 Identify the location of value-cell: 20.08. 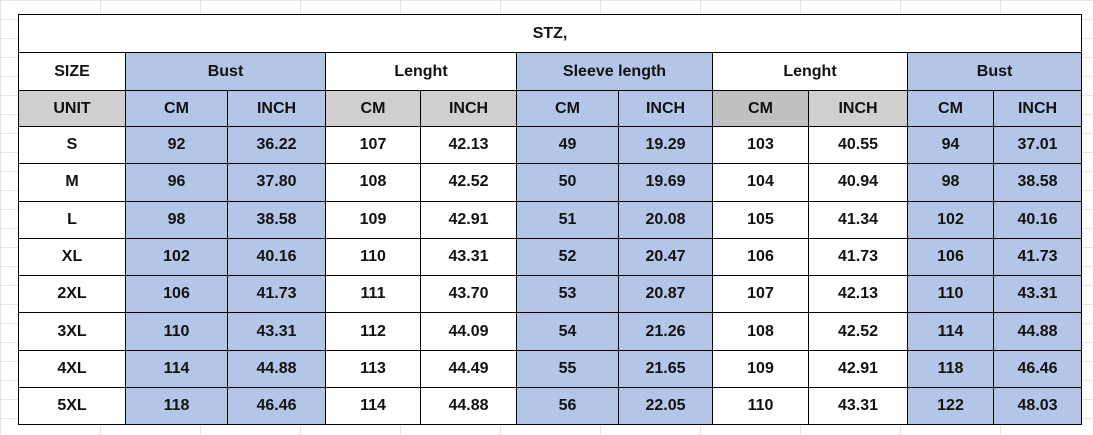
(665, 219).